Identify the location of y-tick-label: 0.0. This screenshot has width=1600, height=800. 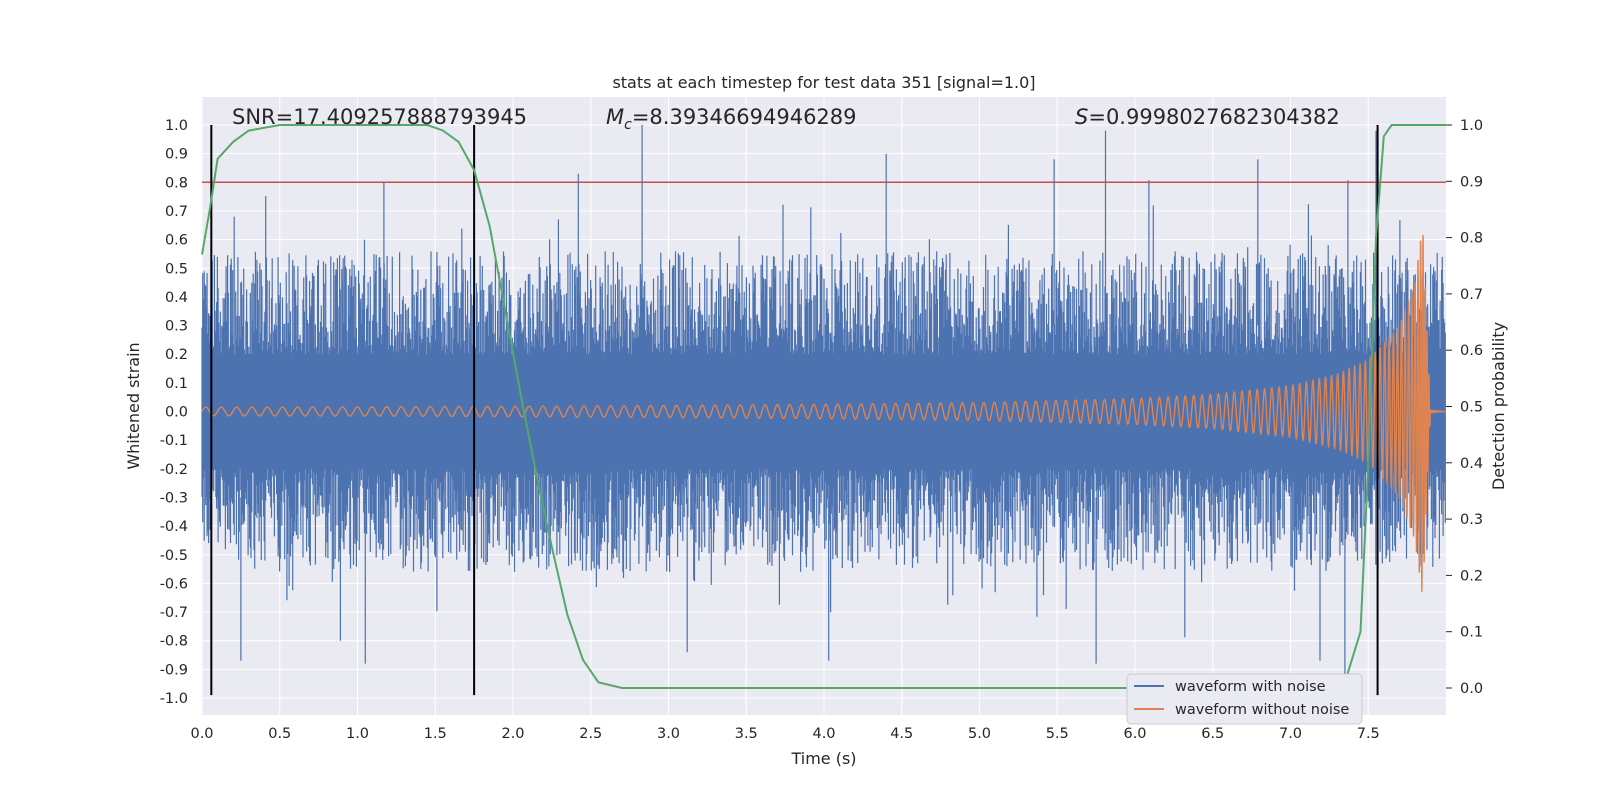
(176, 413).